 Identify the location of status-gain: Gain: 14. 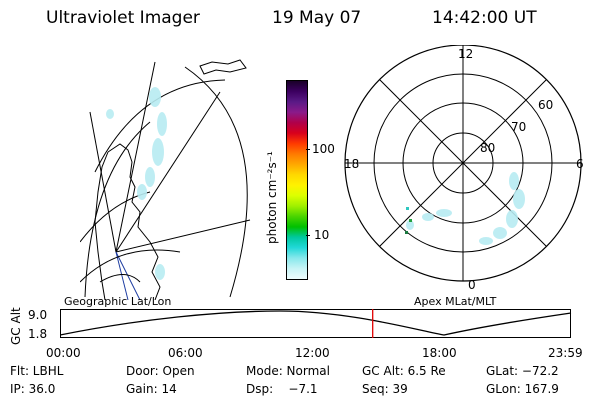
(151, 389).